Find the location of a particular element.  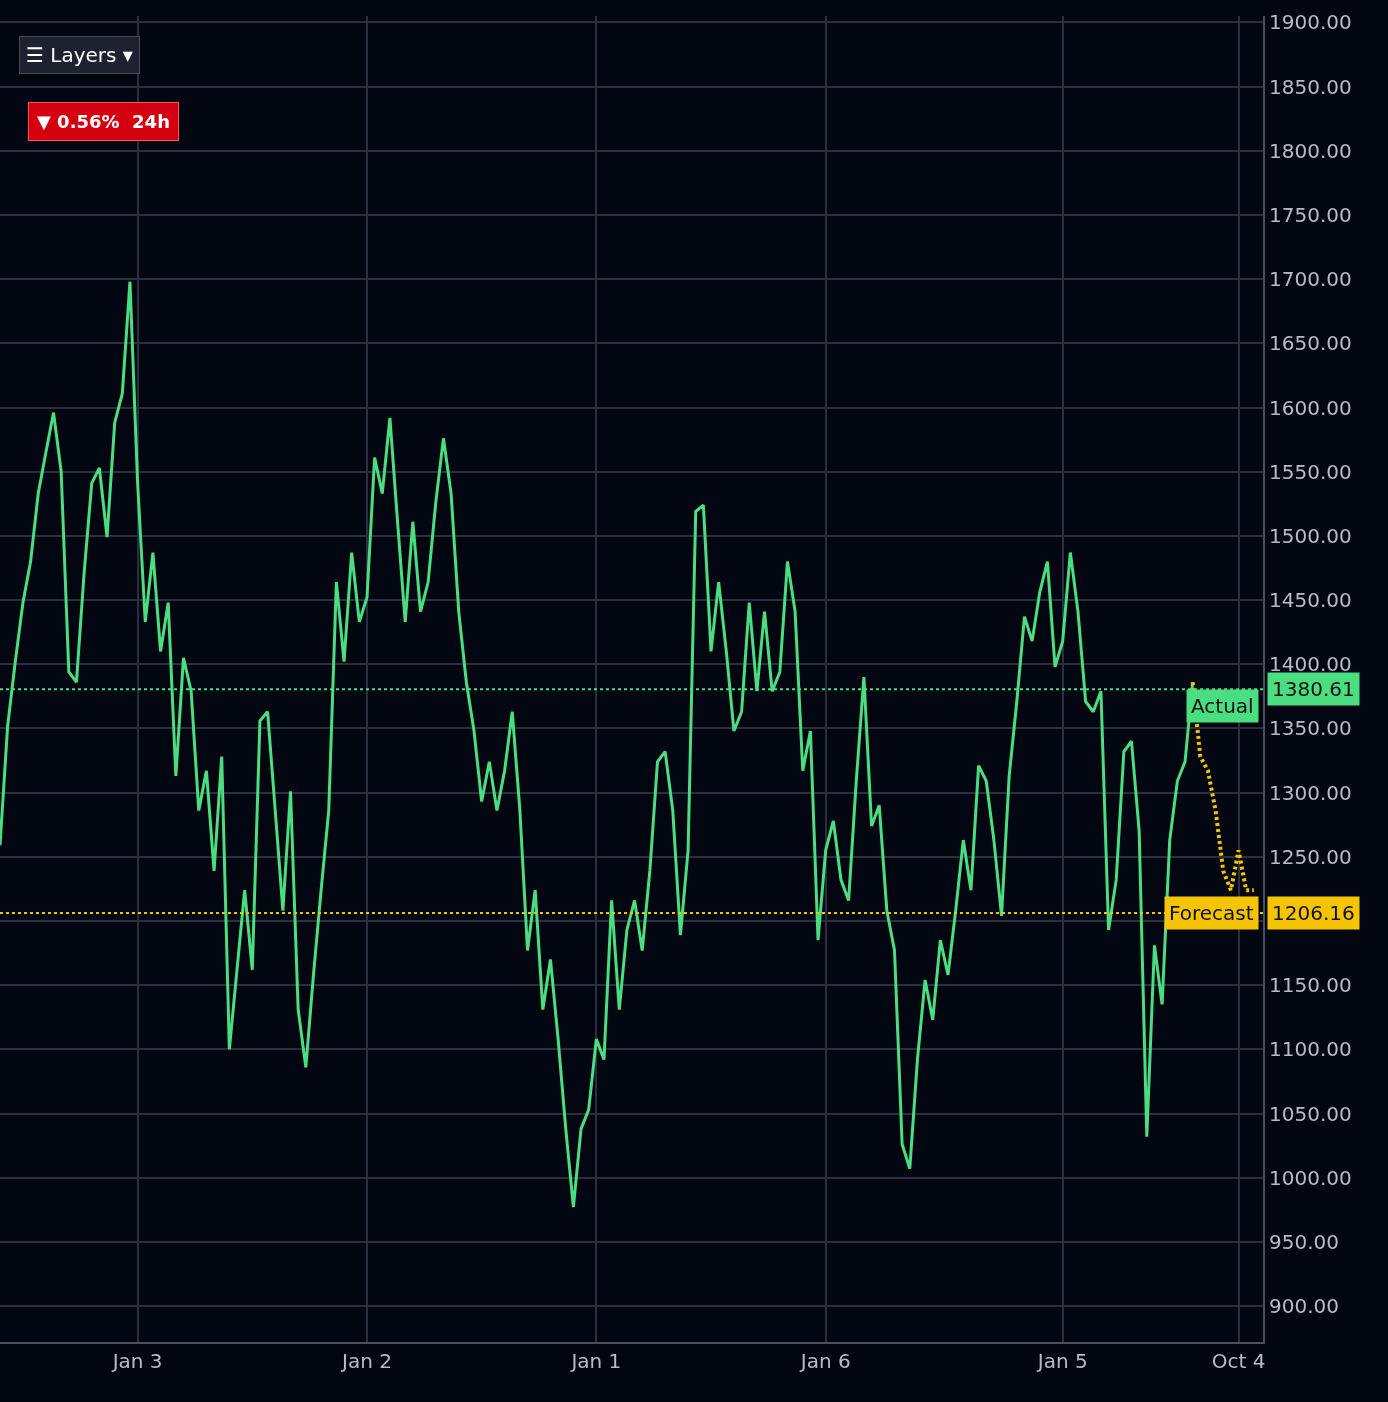

y-tick-label: 1000.00 is located at coordinates (1310, 1177).